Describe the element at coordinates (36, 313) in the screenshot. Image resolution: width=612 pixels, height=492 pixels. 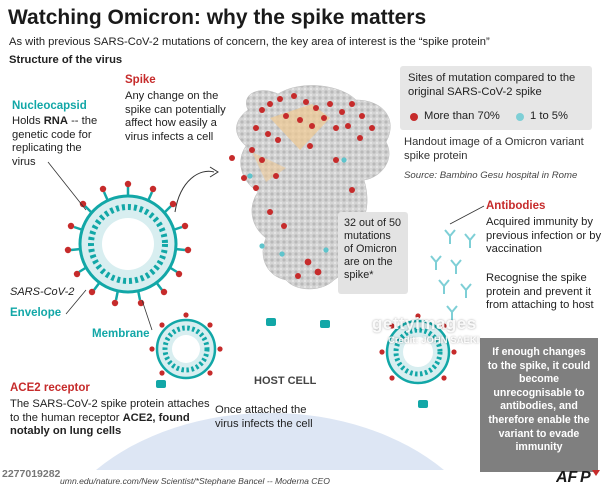
I see `envelope-label: Envelope` at that location.